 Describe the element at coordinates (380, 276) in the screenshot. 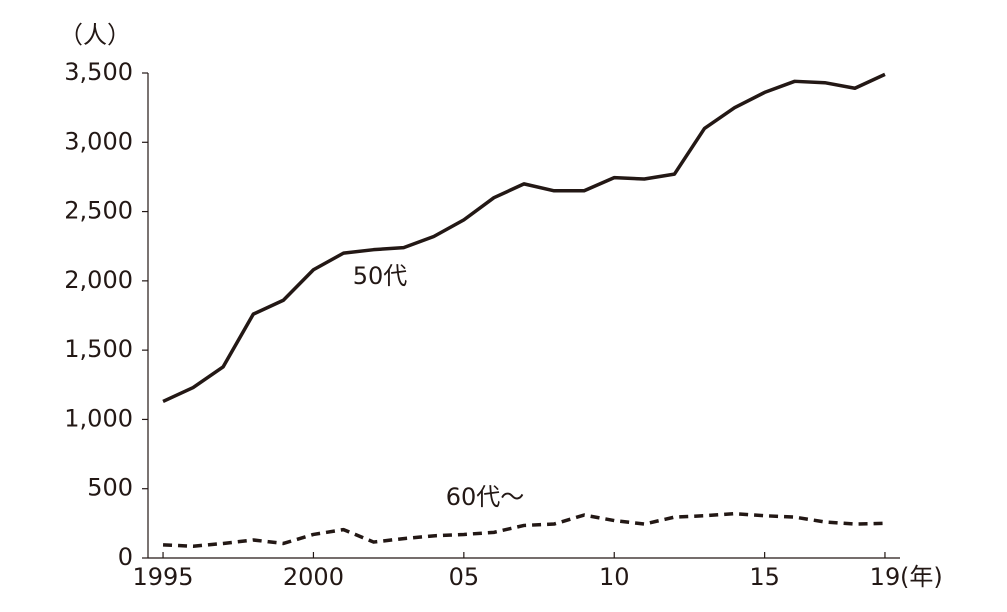

I see `series-label: 50代` at that location.